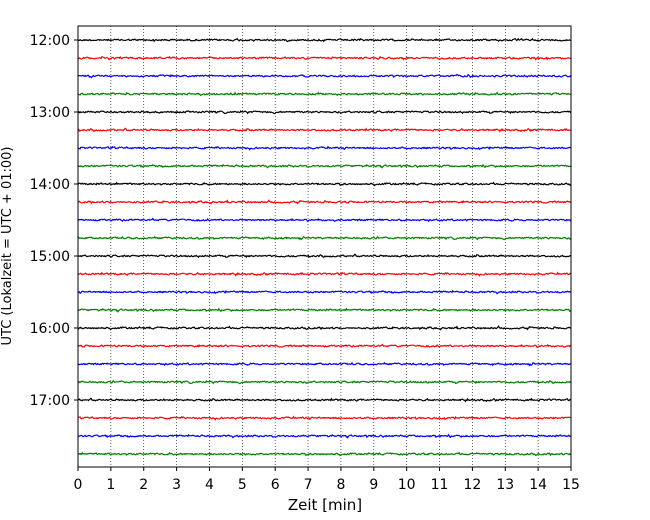  What do you see at coordinates (143, 485) in the screenshot?
I see `x-tick-label: 2` at bounding box center [143, 485].